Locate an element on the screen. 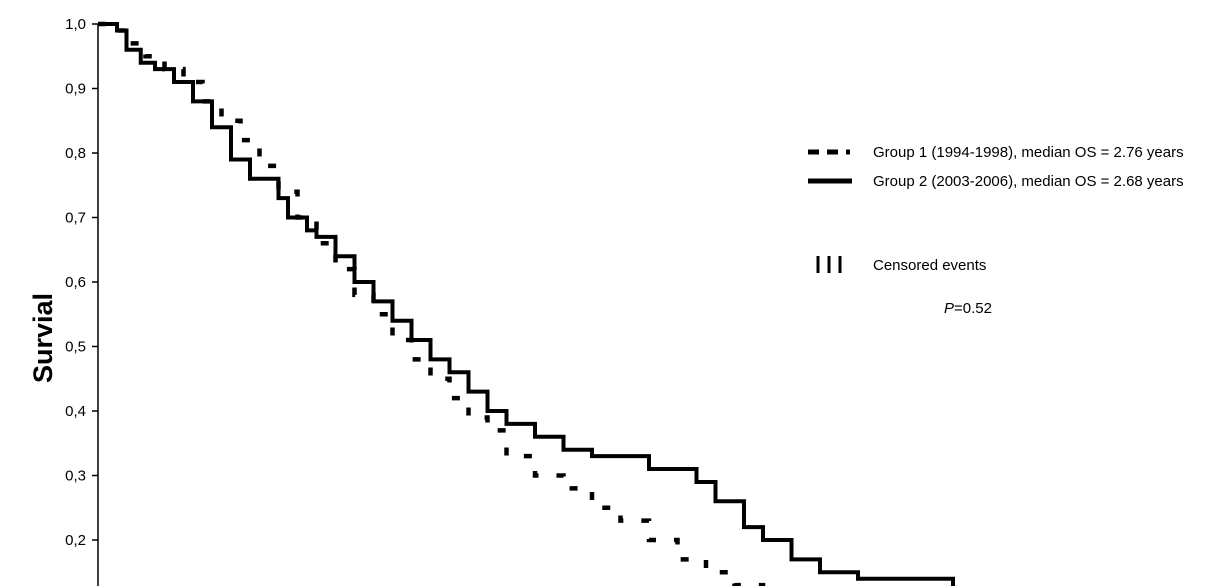 This screenshot has width=1232, height=586. legend-censored-swatch is located at coordinates (829, 264).